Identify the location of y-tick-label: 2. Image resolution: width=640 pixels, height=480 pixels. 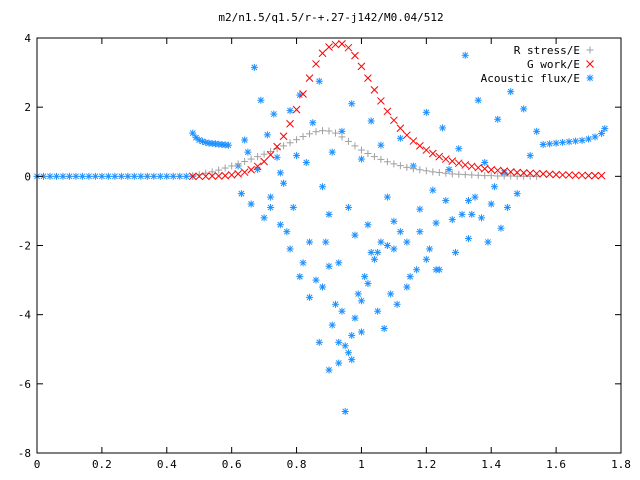
(27, 107).